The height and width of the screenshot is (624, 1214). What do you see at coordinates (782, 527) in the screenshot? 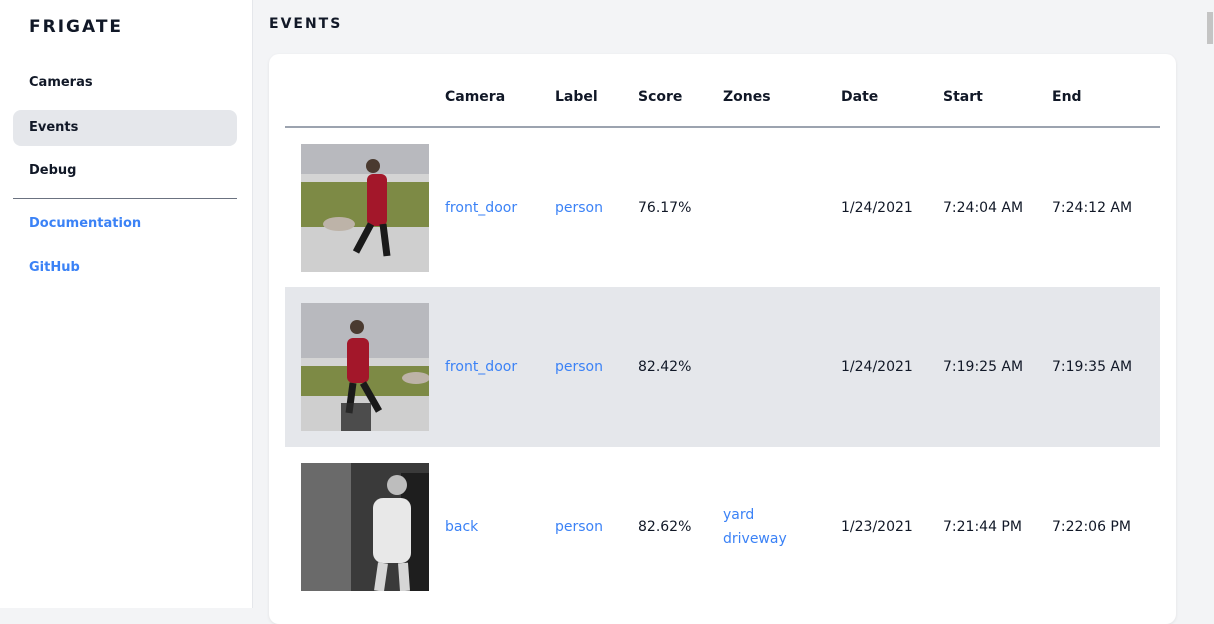
I see `zones: yard driveway` at bounding box center [782, 527].